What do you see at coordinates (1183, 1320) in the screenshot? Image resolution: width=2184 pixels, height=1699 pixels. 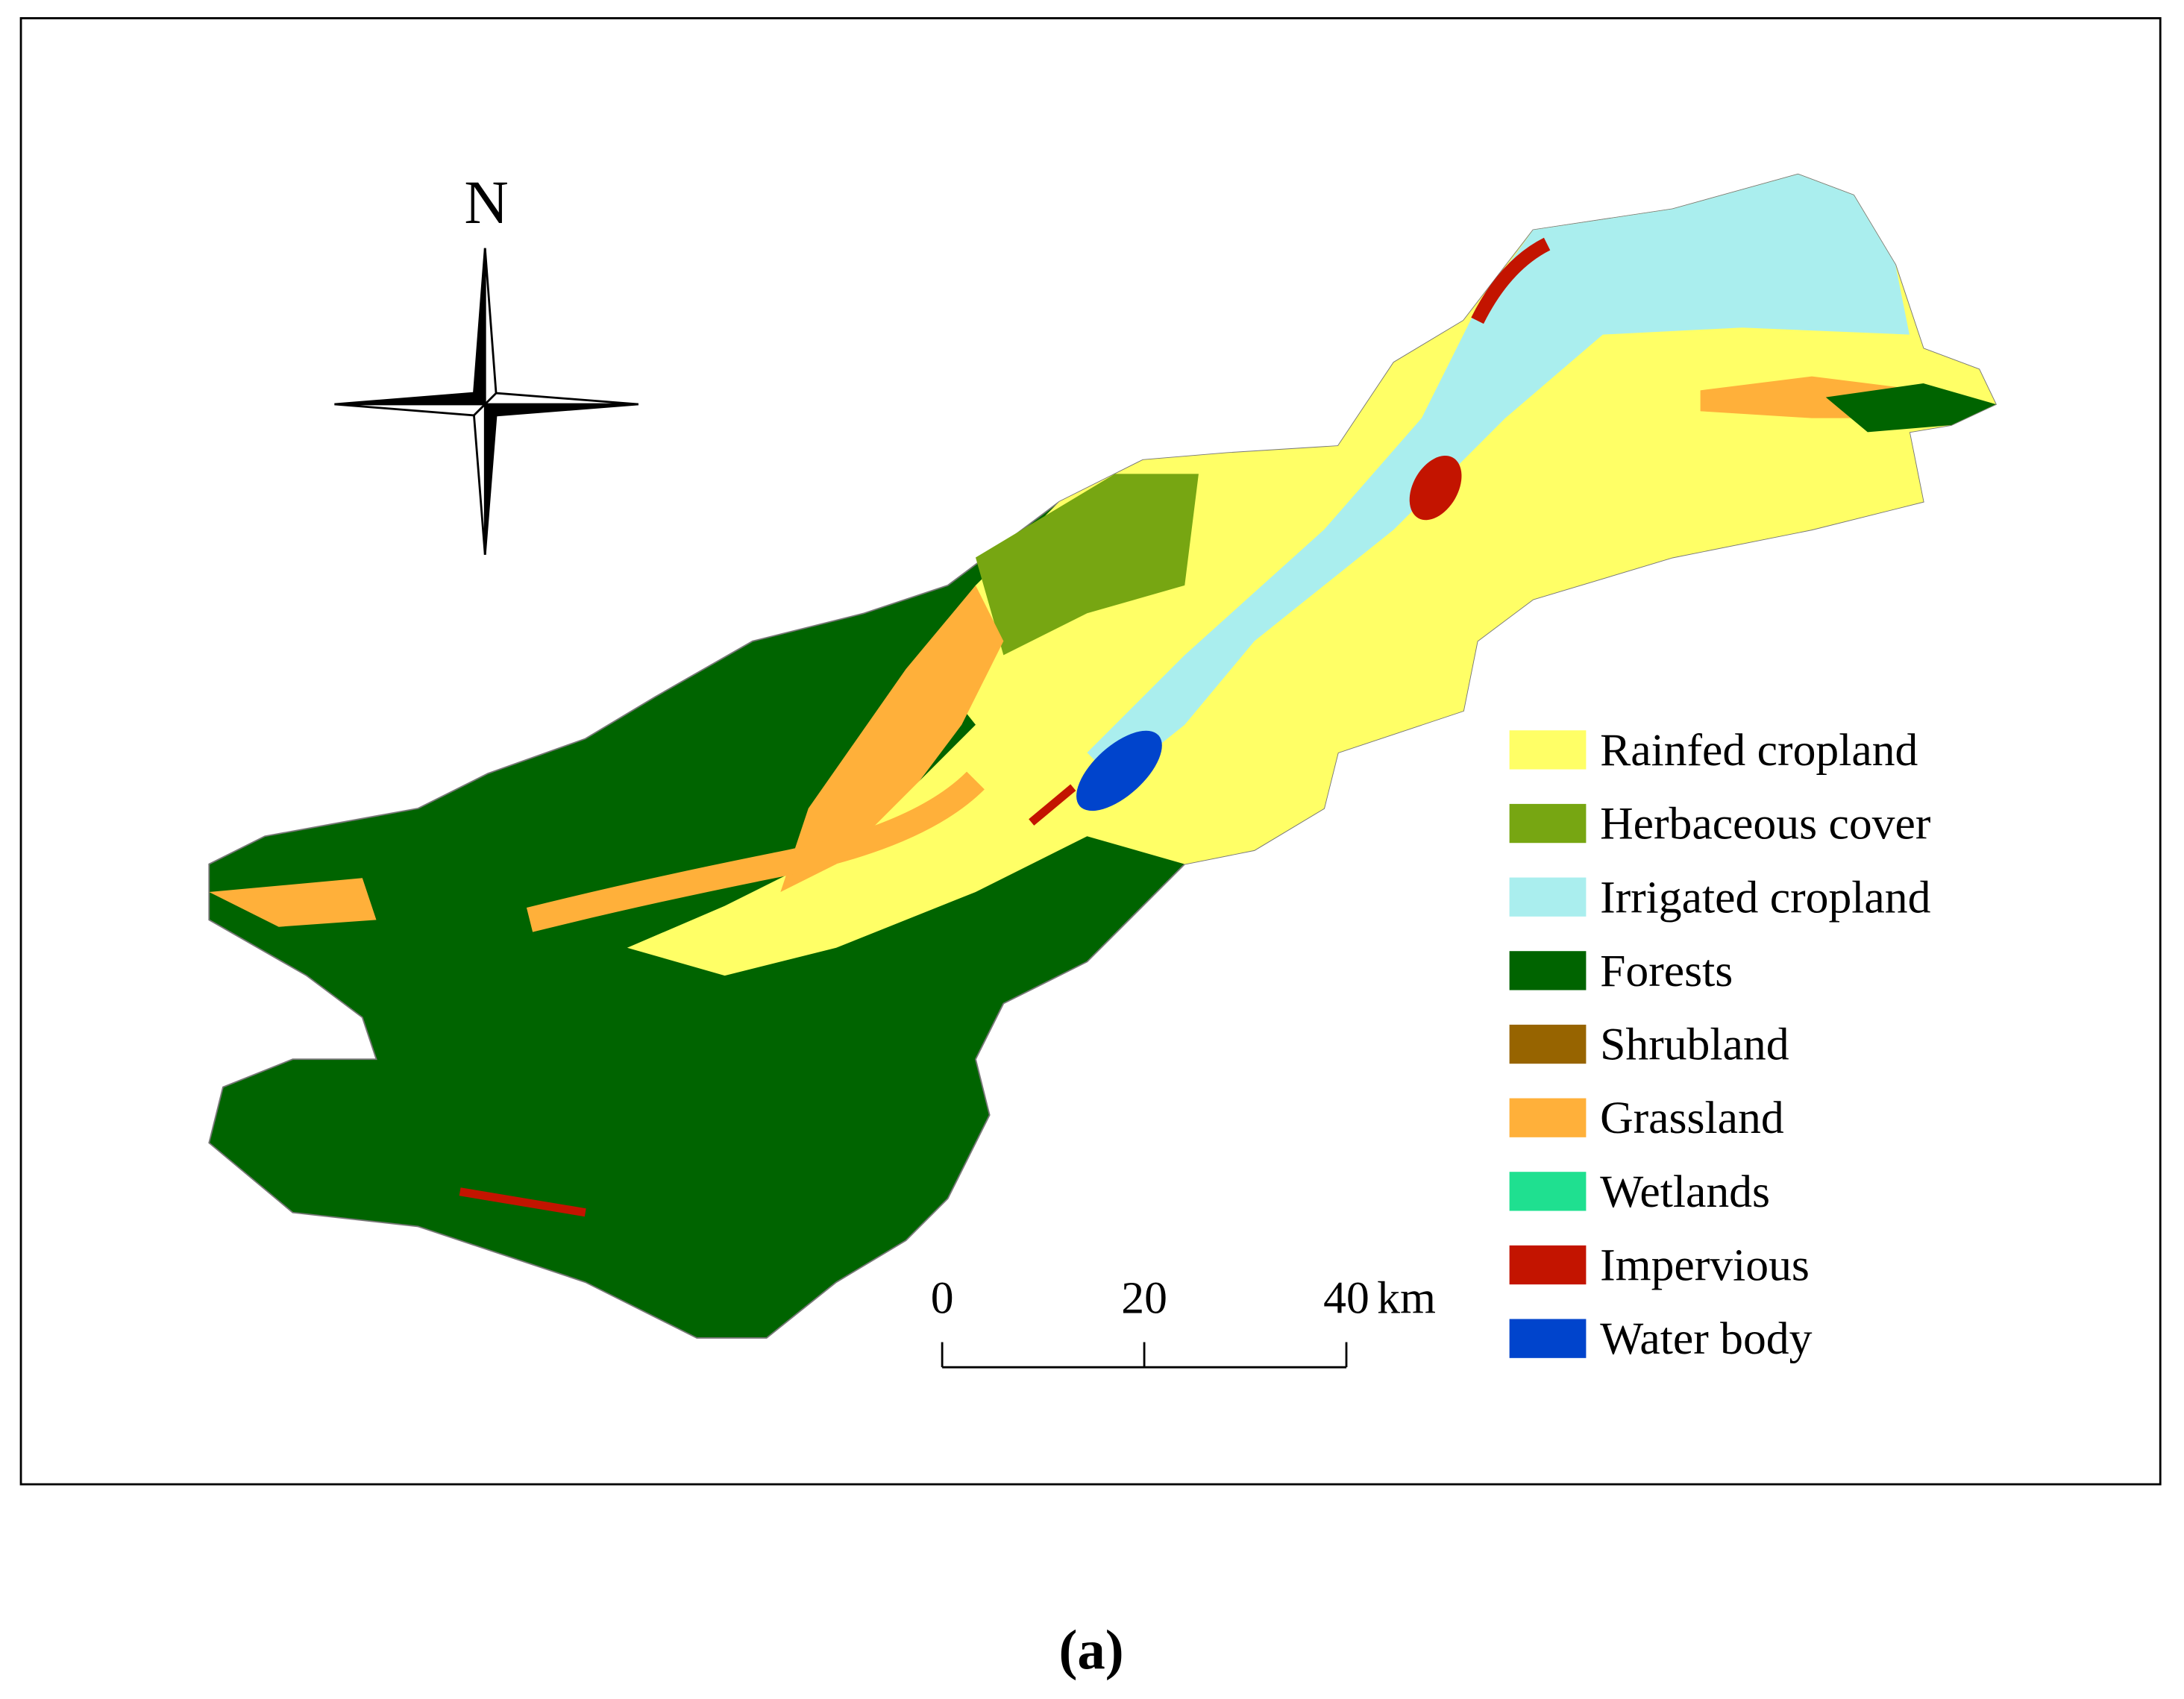 I see `scale-bar: 0 20 40 km` at bounding box center [1183, 1320].